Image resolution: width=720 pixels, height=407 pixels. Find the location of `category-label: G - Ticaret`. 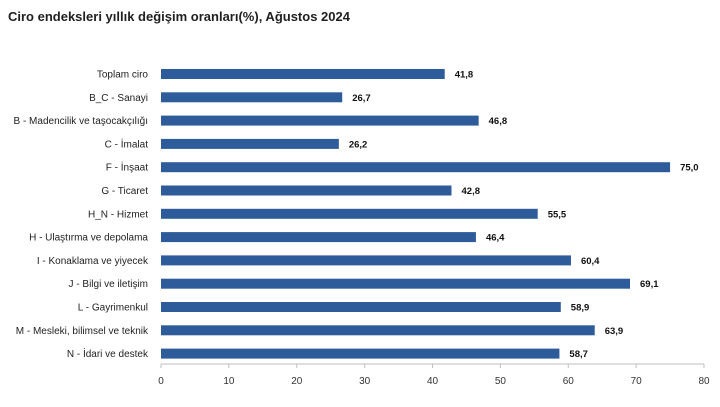

category-label: G - Ticaret is located at coordinates (124, 191).